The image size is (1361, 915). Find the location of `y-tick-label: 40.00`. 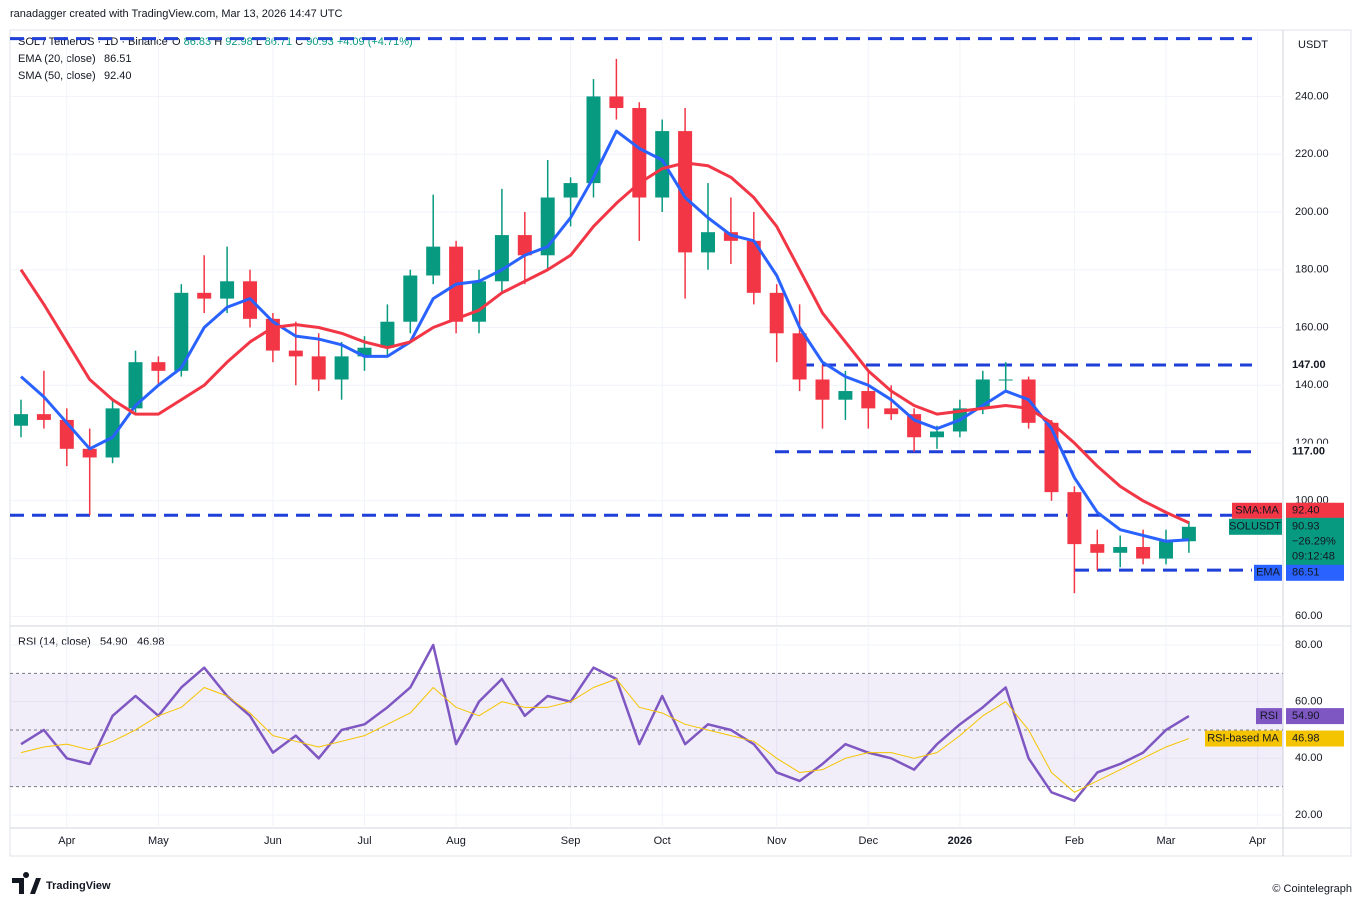

y-tick-label: 40.00 is located at coordinates (1309, 758).